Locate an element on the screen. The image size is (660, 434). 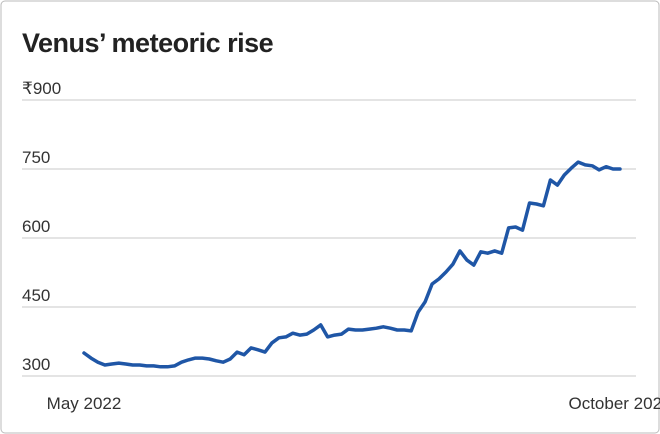
y-tick-label: 300 is located at coordinates (36, 364).